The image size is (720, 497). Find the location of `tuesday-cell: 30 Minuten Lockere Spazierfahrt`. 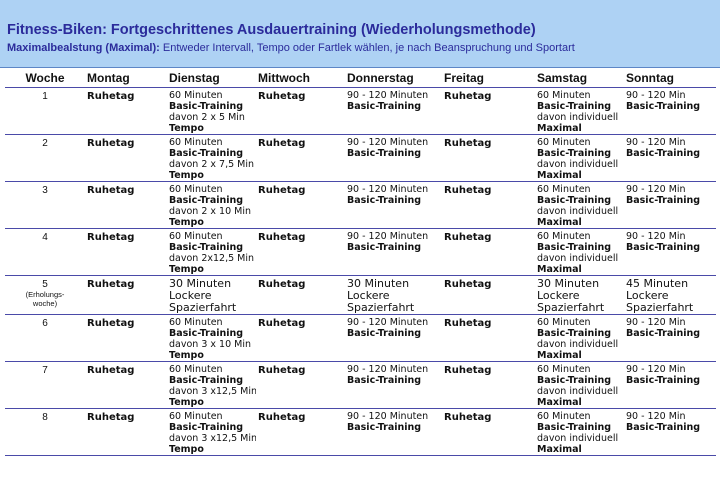

tuesday-cell: 30 Minuten Lockere Spazierfahrt is located at coordinates (211, 295).